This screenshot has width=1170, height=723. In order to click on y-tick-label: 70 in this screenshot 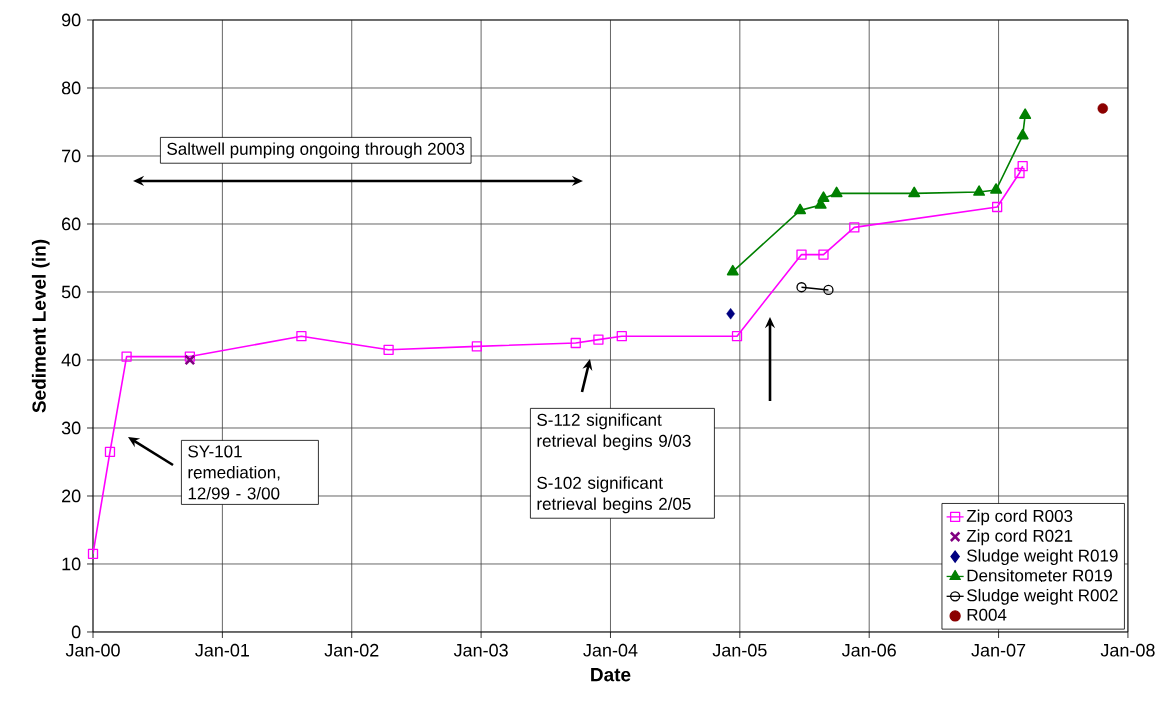, I will do `click(71, 156)`.